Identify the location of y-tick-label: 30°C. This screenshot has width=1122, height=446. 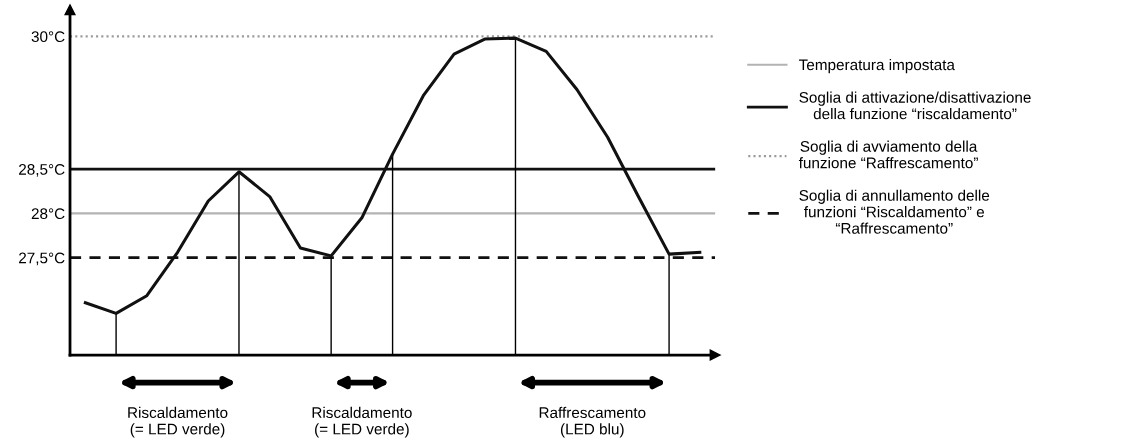
(48, 37).